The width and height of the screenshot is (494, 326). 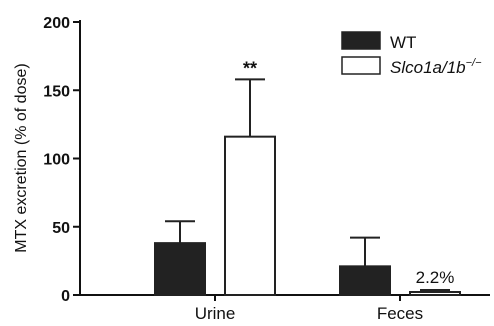 I want to click on legend-swatch-slco, so click(x=361, y=65).